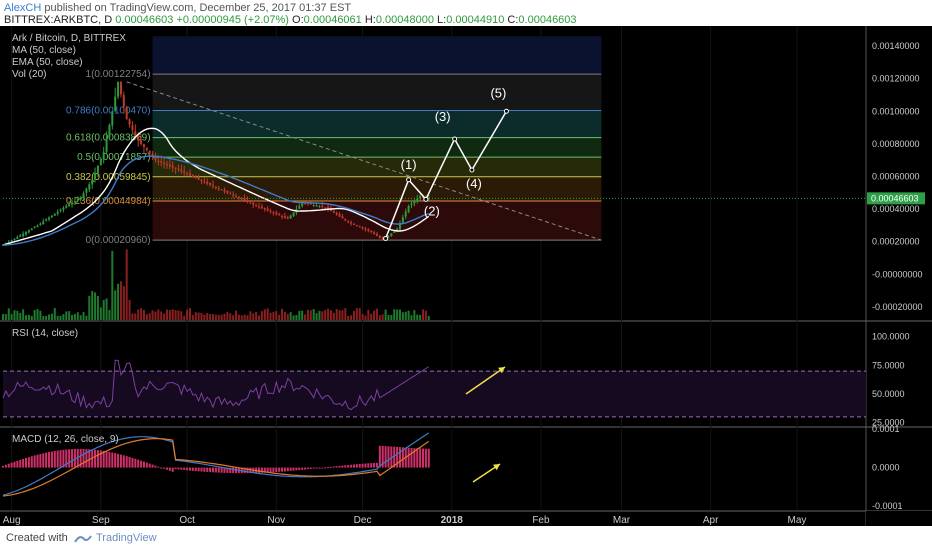  What do you see at coordinates (426, 199) in the screenshot?
I see `wave-point` at bounding box center [426, 199].